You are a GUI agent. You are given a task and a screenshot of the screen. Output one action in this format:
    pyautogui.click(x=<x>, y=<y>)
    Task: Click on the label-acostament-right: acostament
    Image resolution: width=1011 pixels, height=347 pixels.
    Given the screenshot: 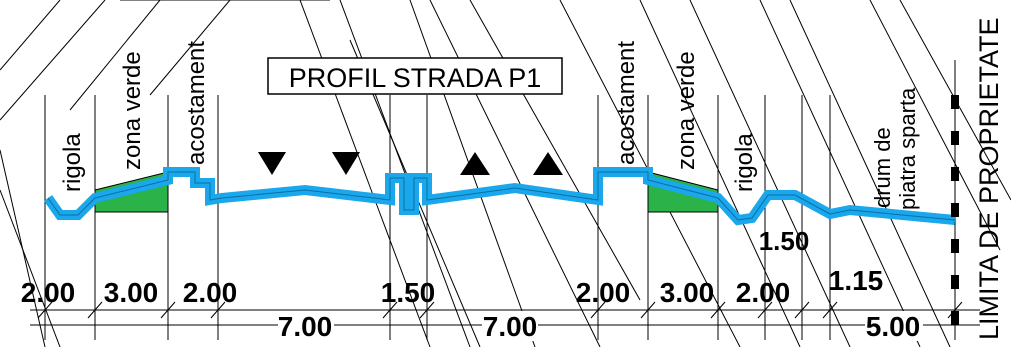 What is the action you would take?
    pyautogui.click(x=626, y=103)
    